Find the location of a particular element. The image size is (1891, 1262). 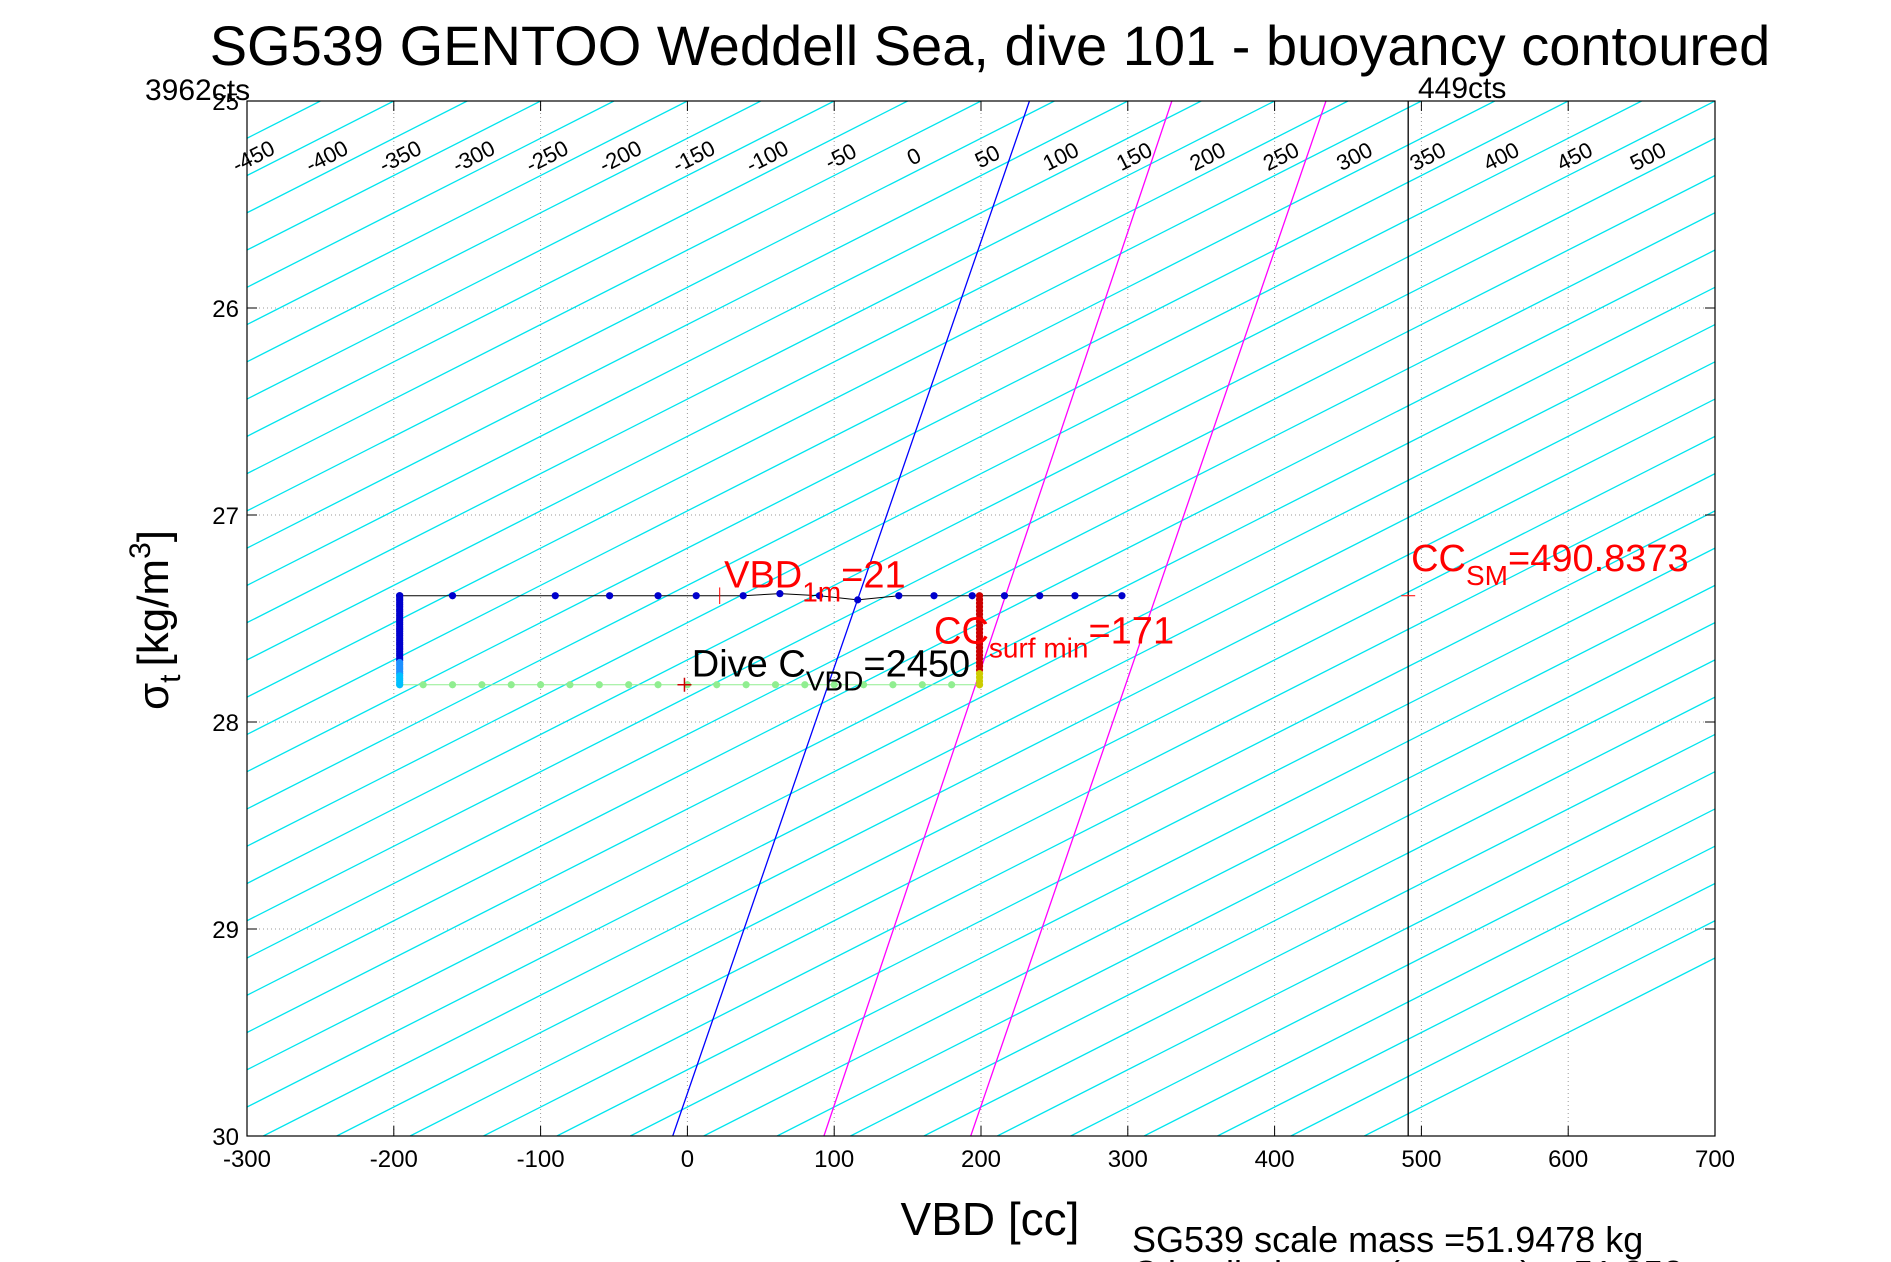

footer-line: SG539 scale mass =51.9478 kg is located at coordinates (1387, 1239).